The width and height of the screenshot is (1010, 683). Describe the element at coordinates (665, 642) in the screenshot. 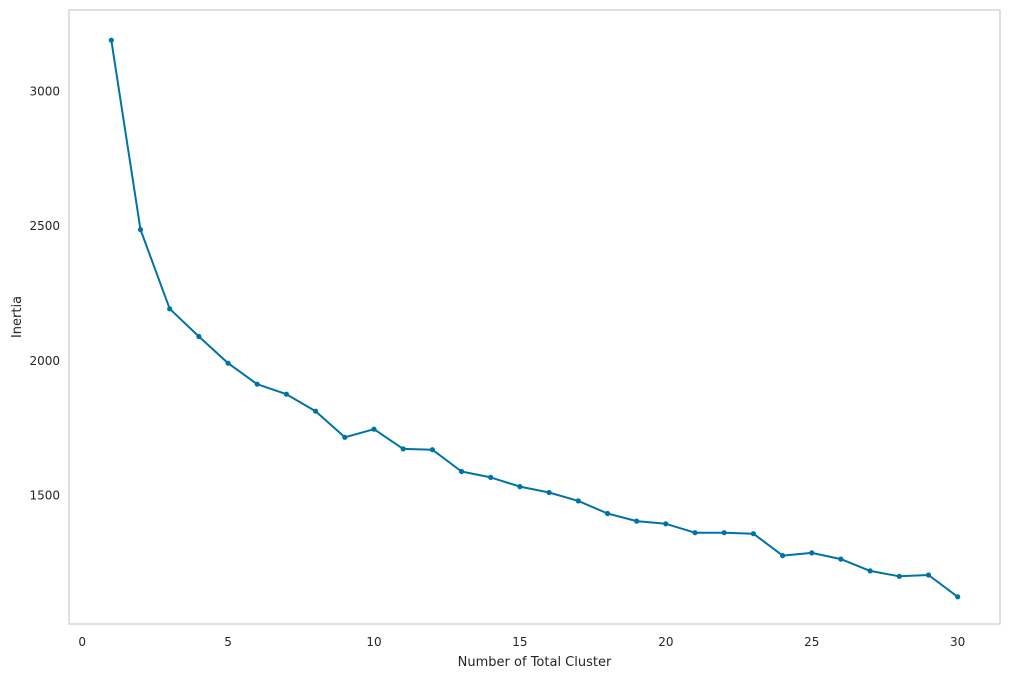

I see `x-tick-label: 20` at that location.